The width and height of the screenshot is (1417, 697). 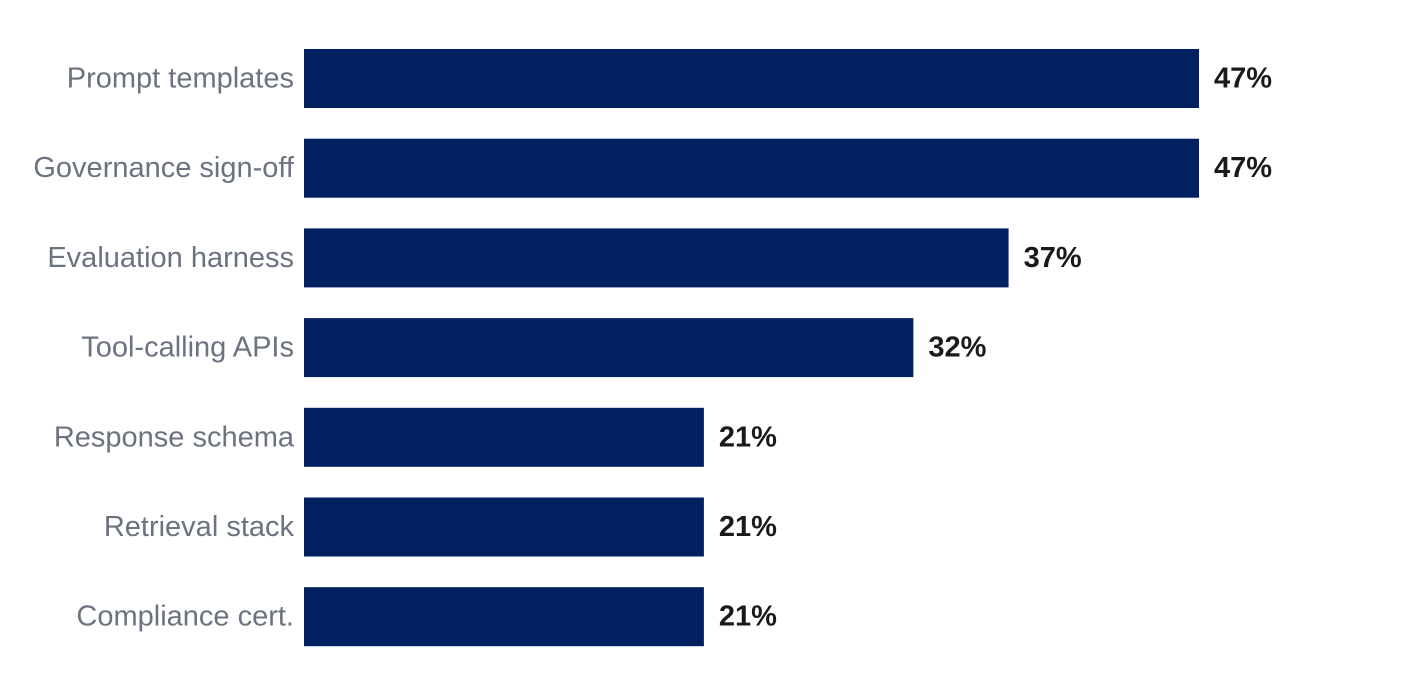 What do you see at coordinates (199, 527) in the screenshot?
I see `category-label: Retrieval stack` at bounding box center [199, 527].